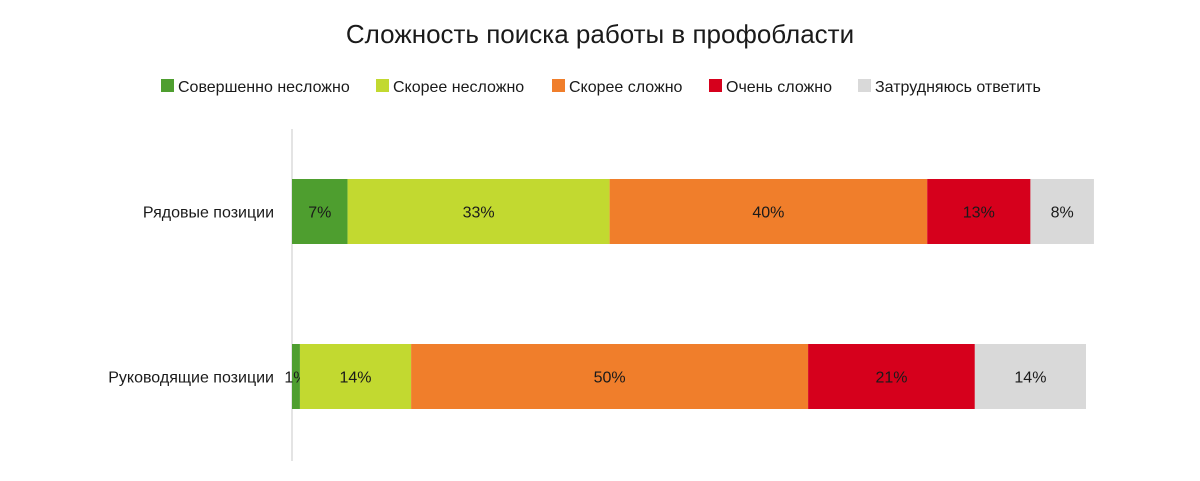 The width and height of the screenshot is (1200, 481). What do you see at coordinates (264, 87) in the screenshot?
I see `legend-label-1: Совершенно несложно` at bounding box center [264, 87].